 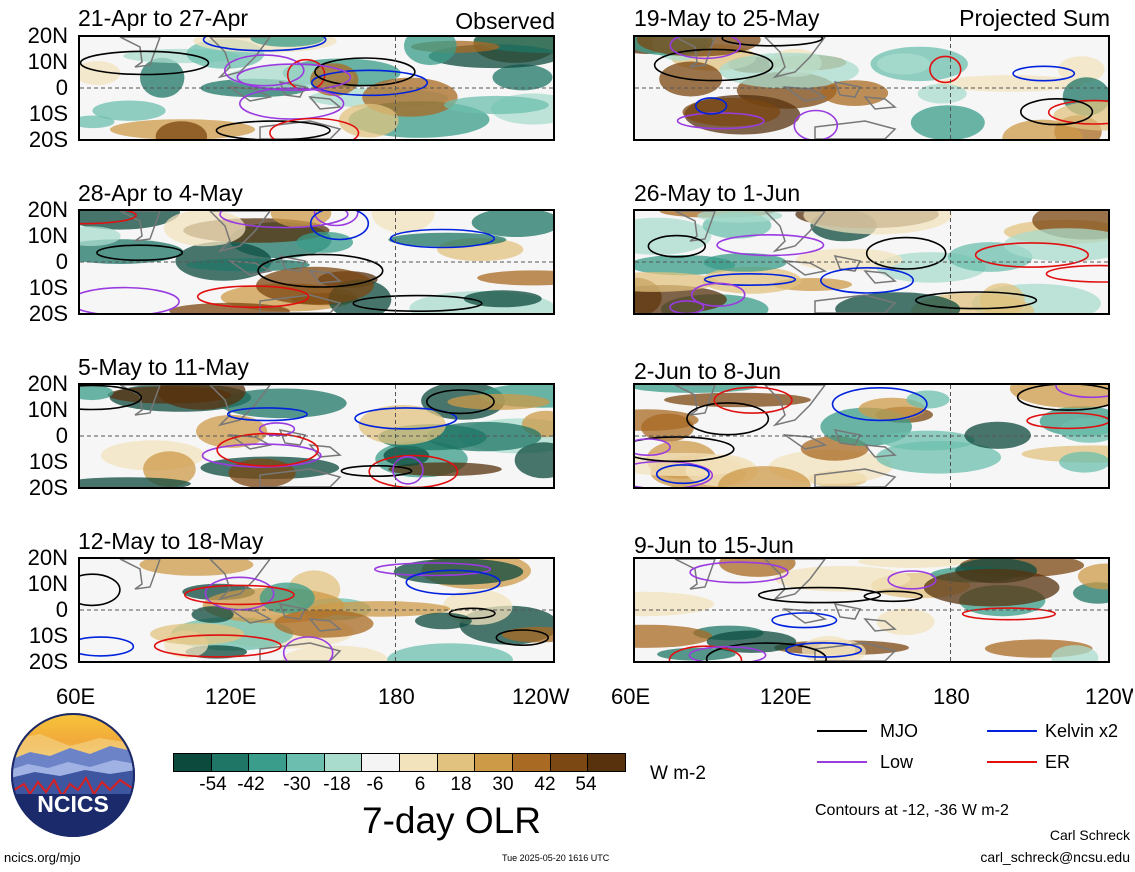 I want to click on legend-swatches-right, so click(x=1012, y=746).